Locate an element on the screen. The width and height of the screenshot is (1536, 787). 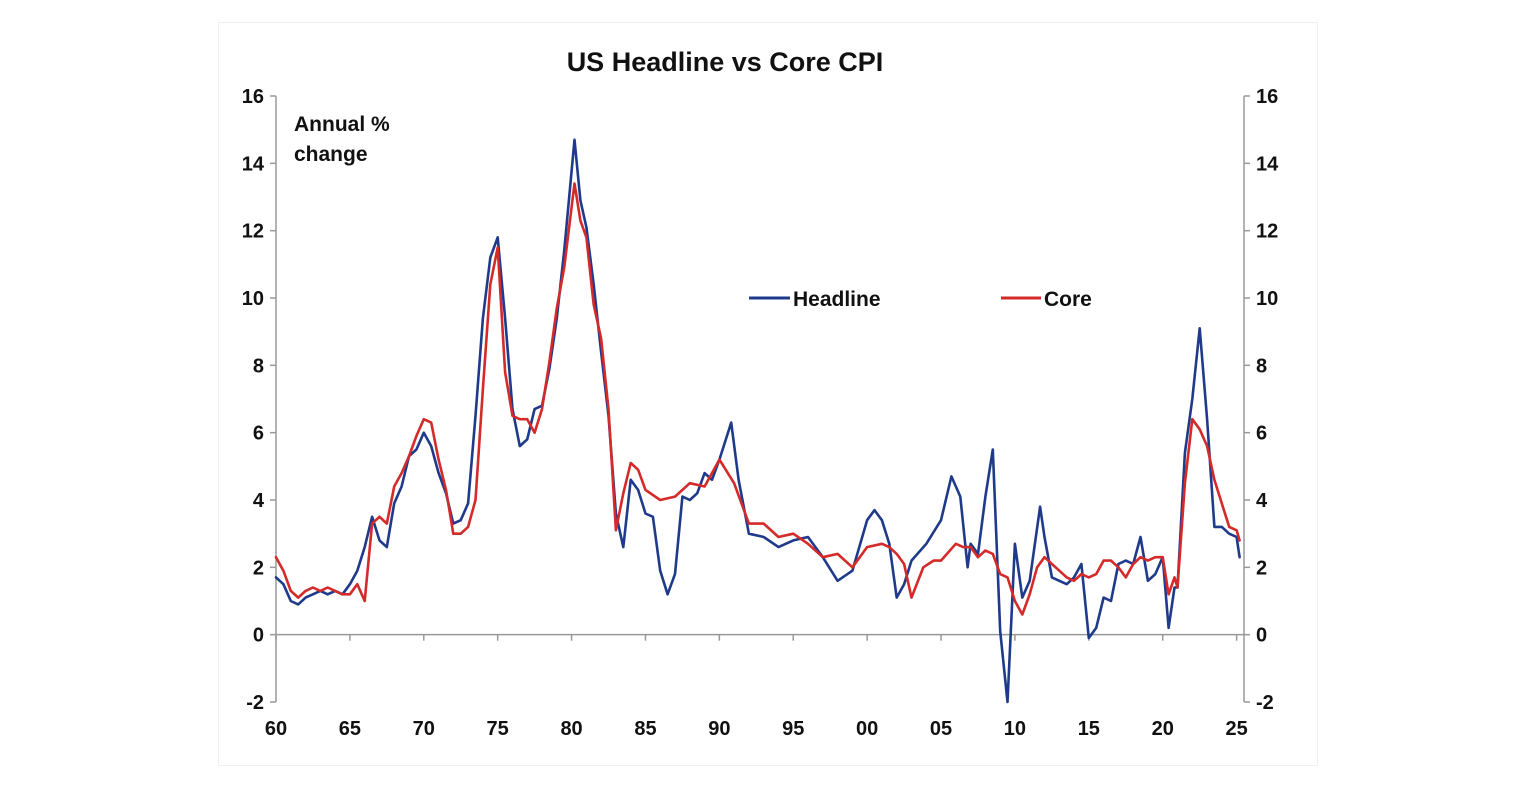
right-tick-label: 10 is located at coordinates (1267, 299).